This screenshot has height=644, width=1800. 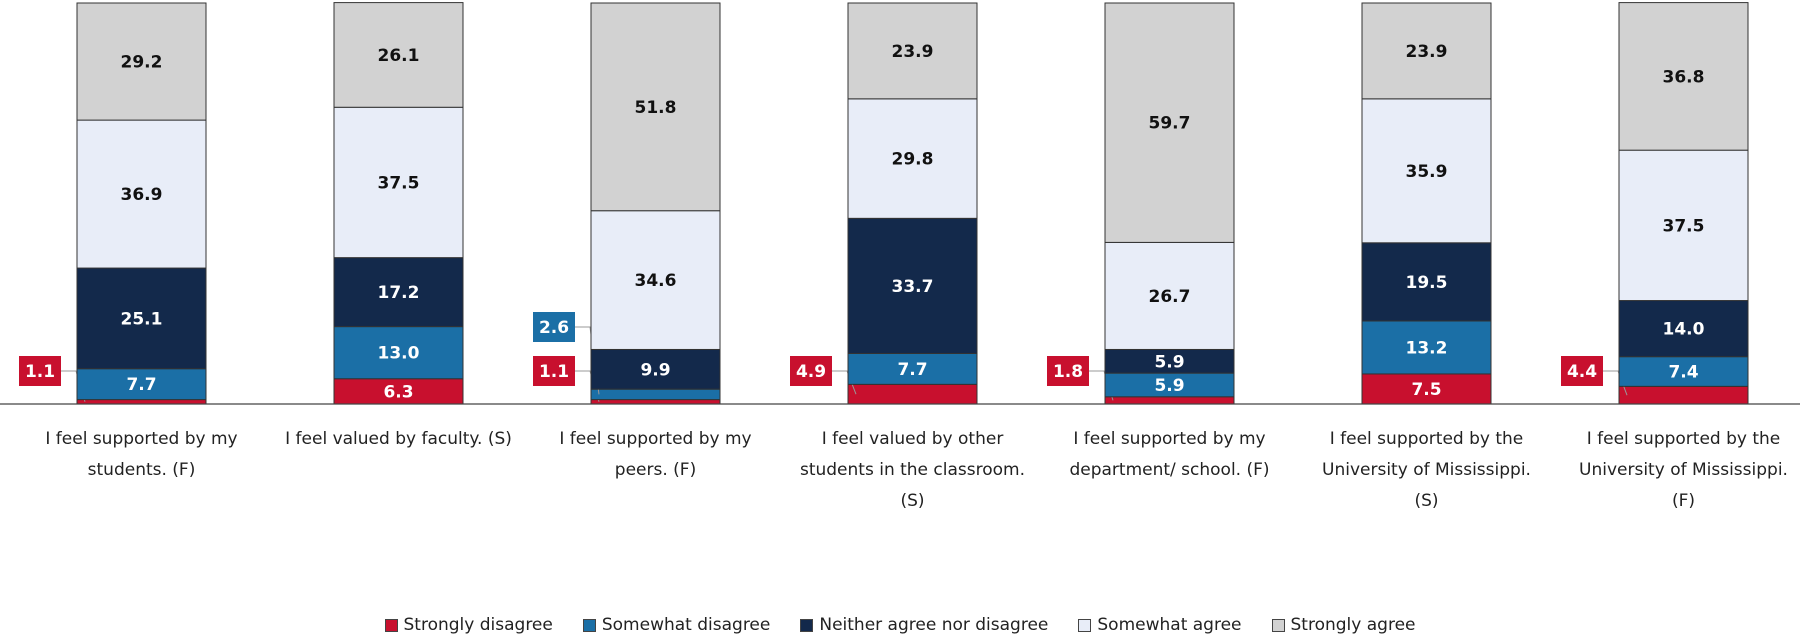 I want to click on value-label: 4.4, so click(x=1582, y=372).